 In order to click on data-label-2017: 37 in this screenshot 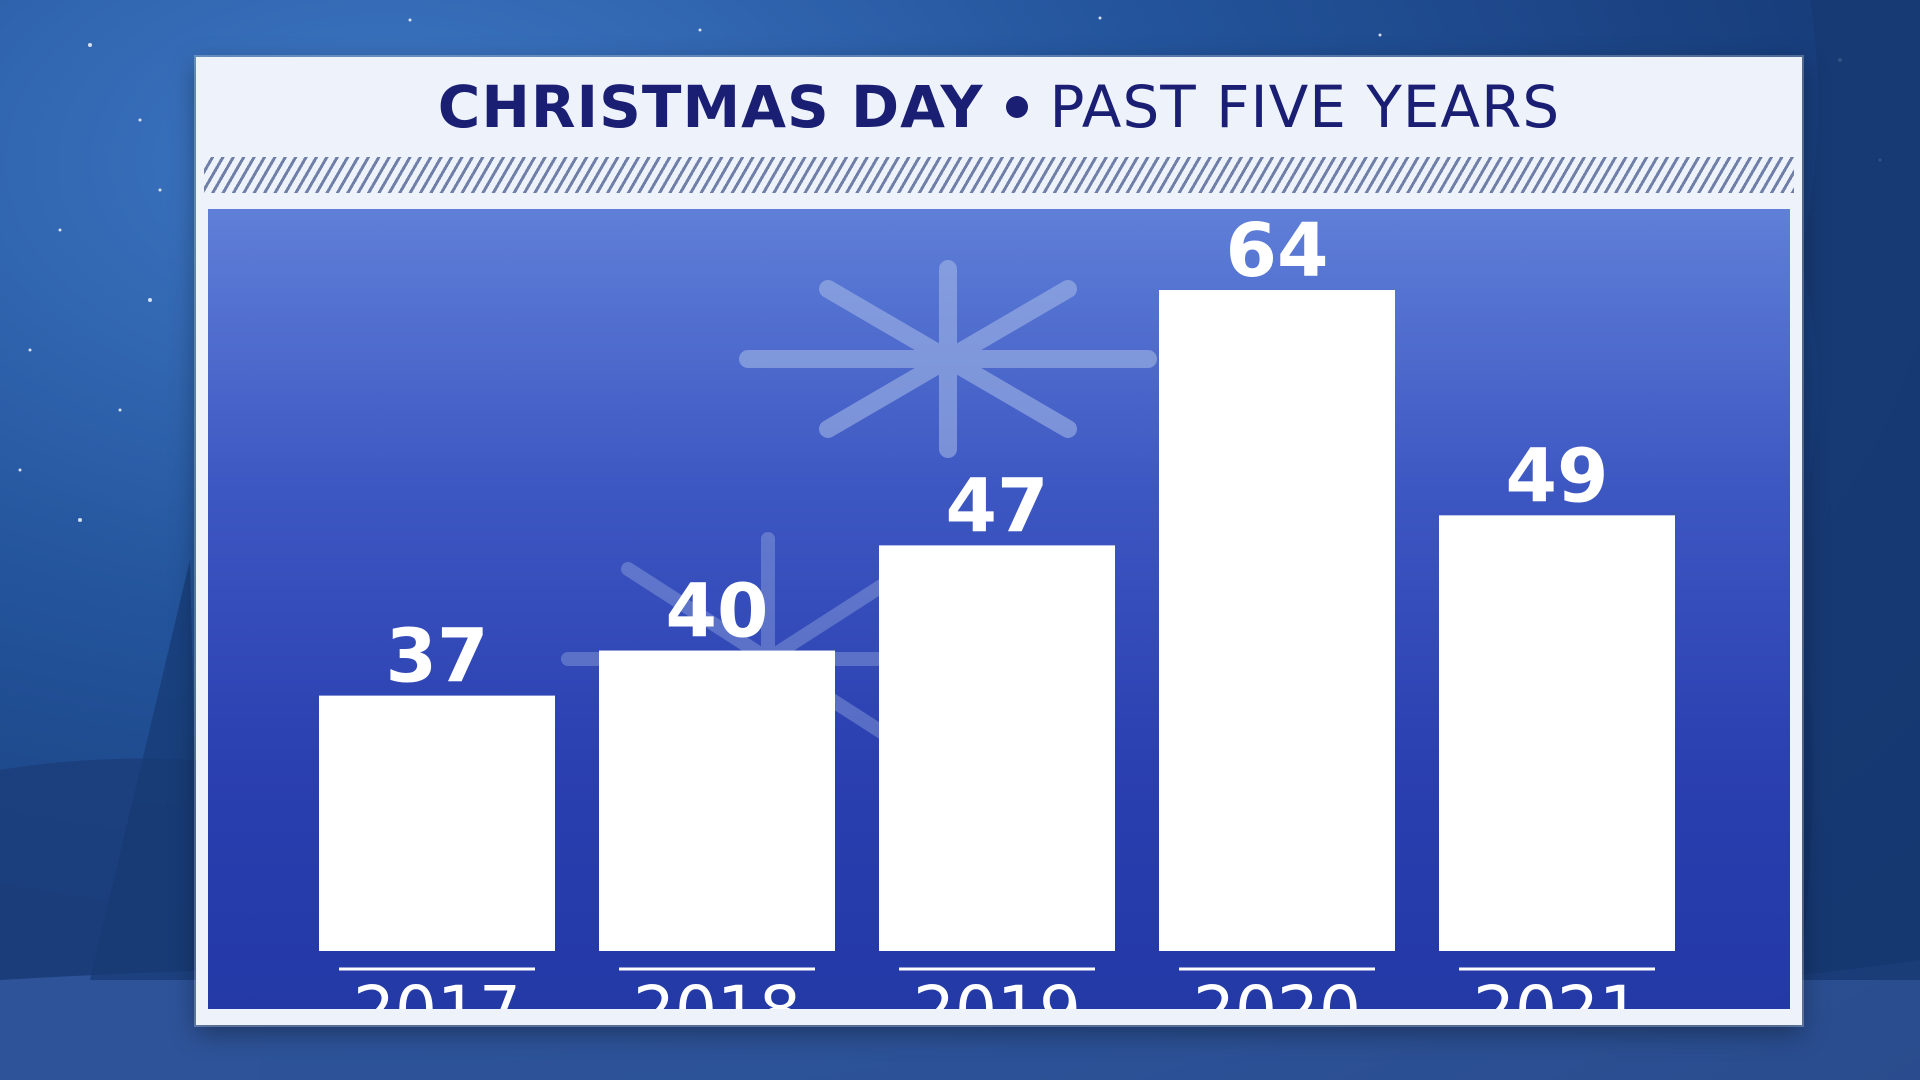, I will do `click(437, 657)`.